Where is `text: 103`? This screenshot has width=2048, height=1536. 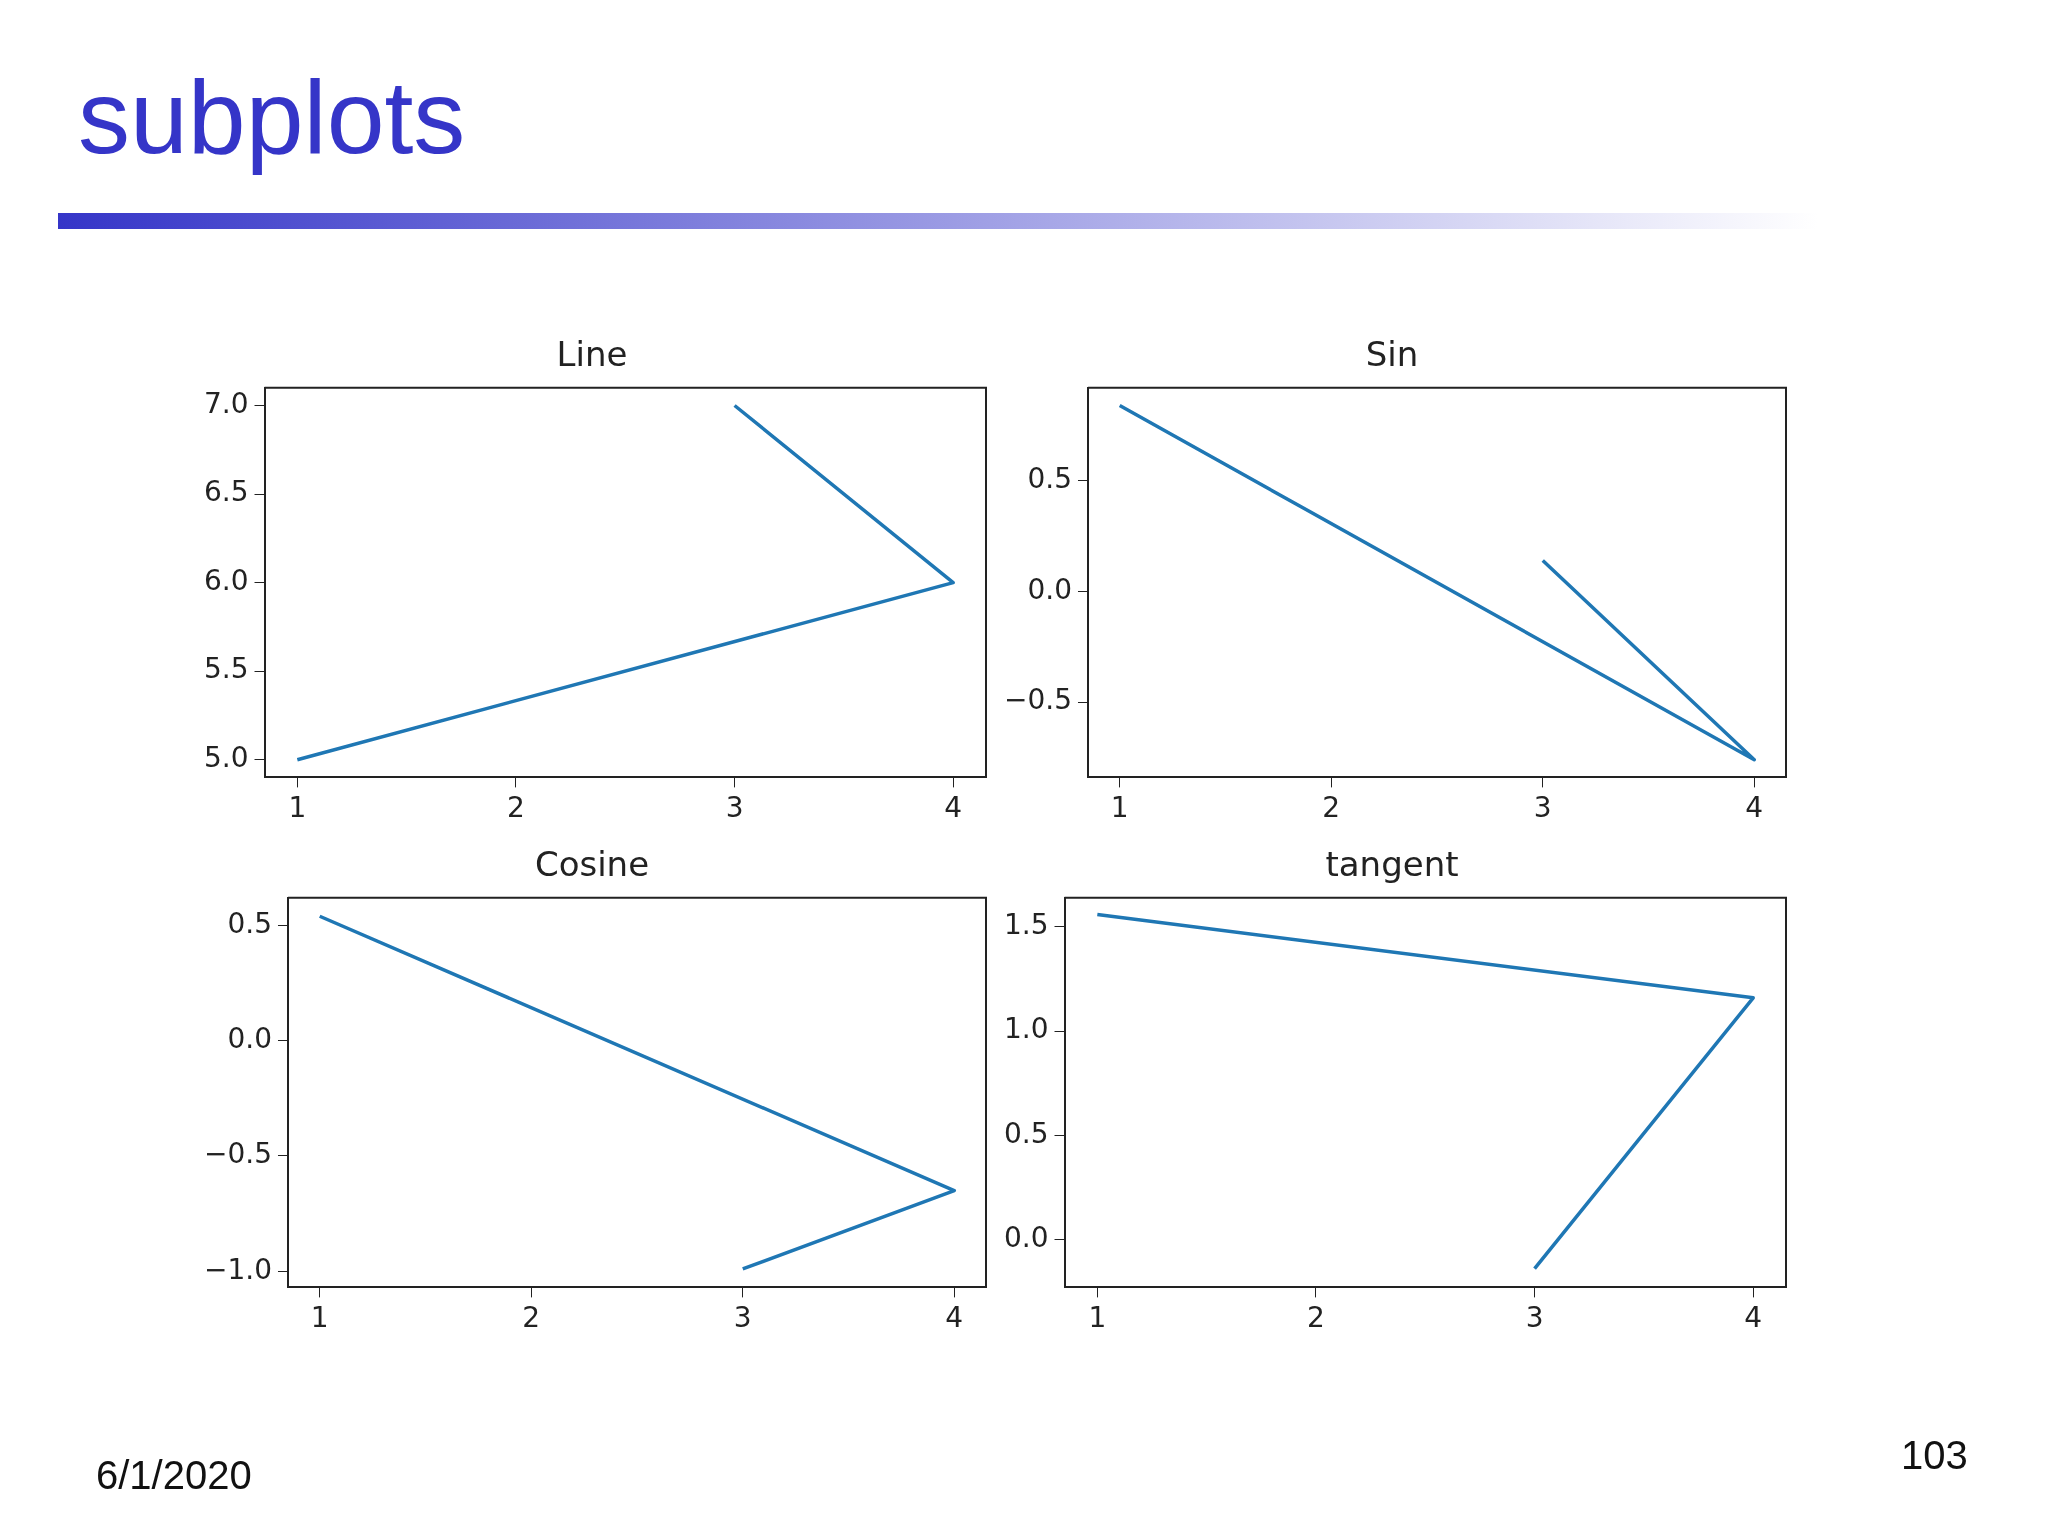 text: 103 is located at coordinates (1934, 1455).